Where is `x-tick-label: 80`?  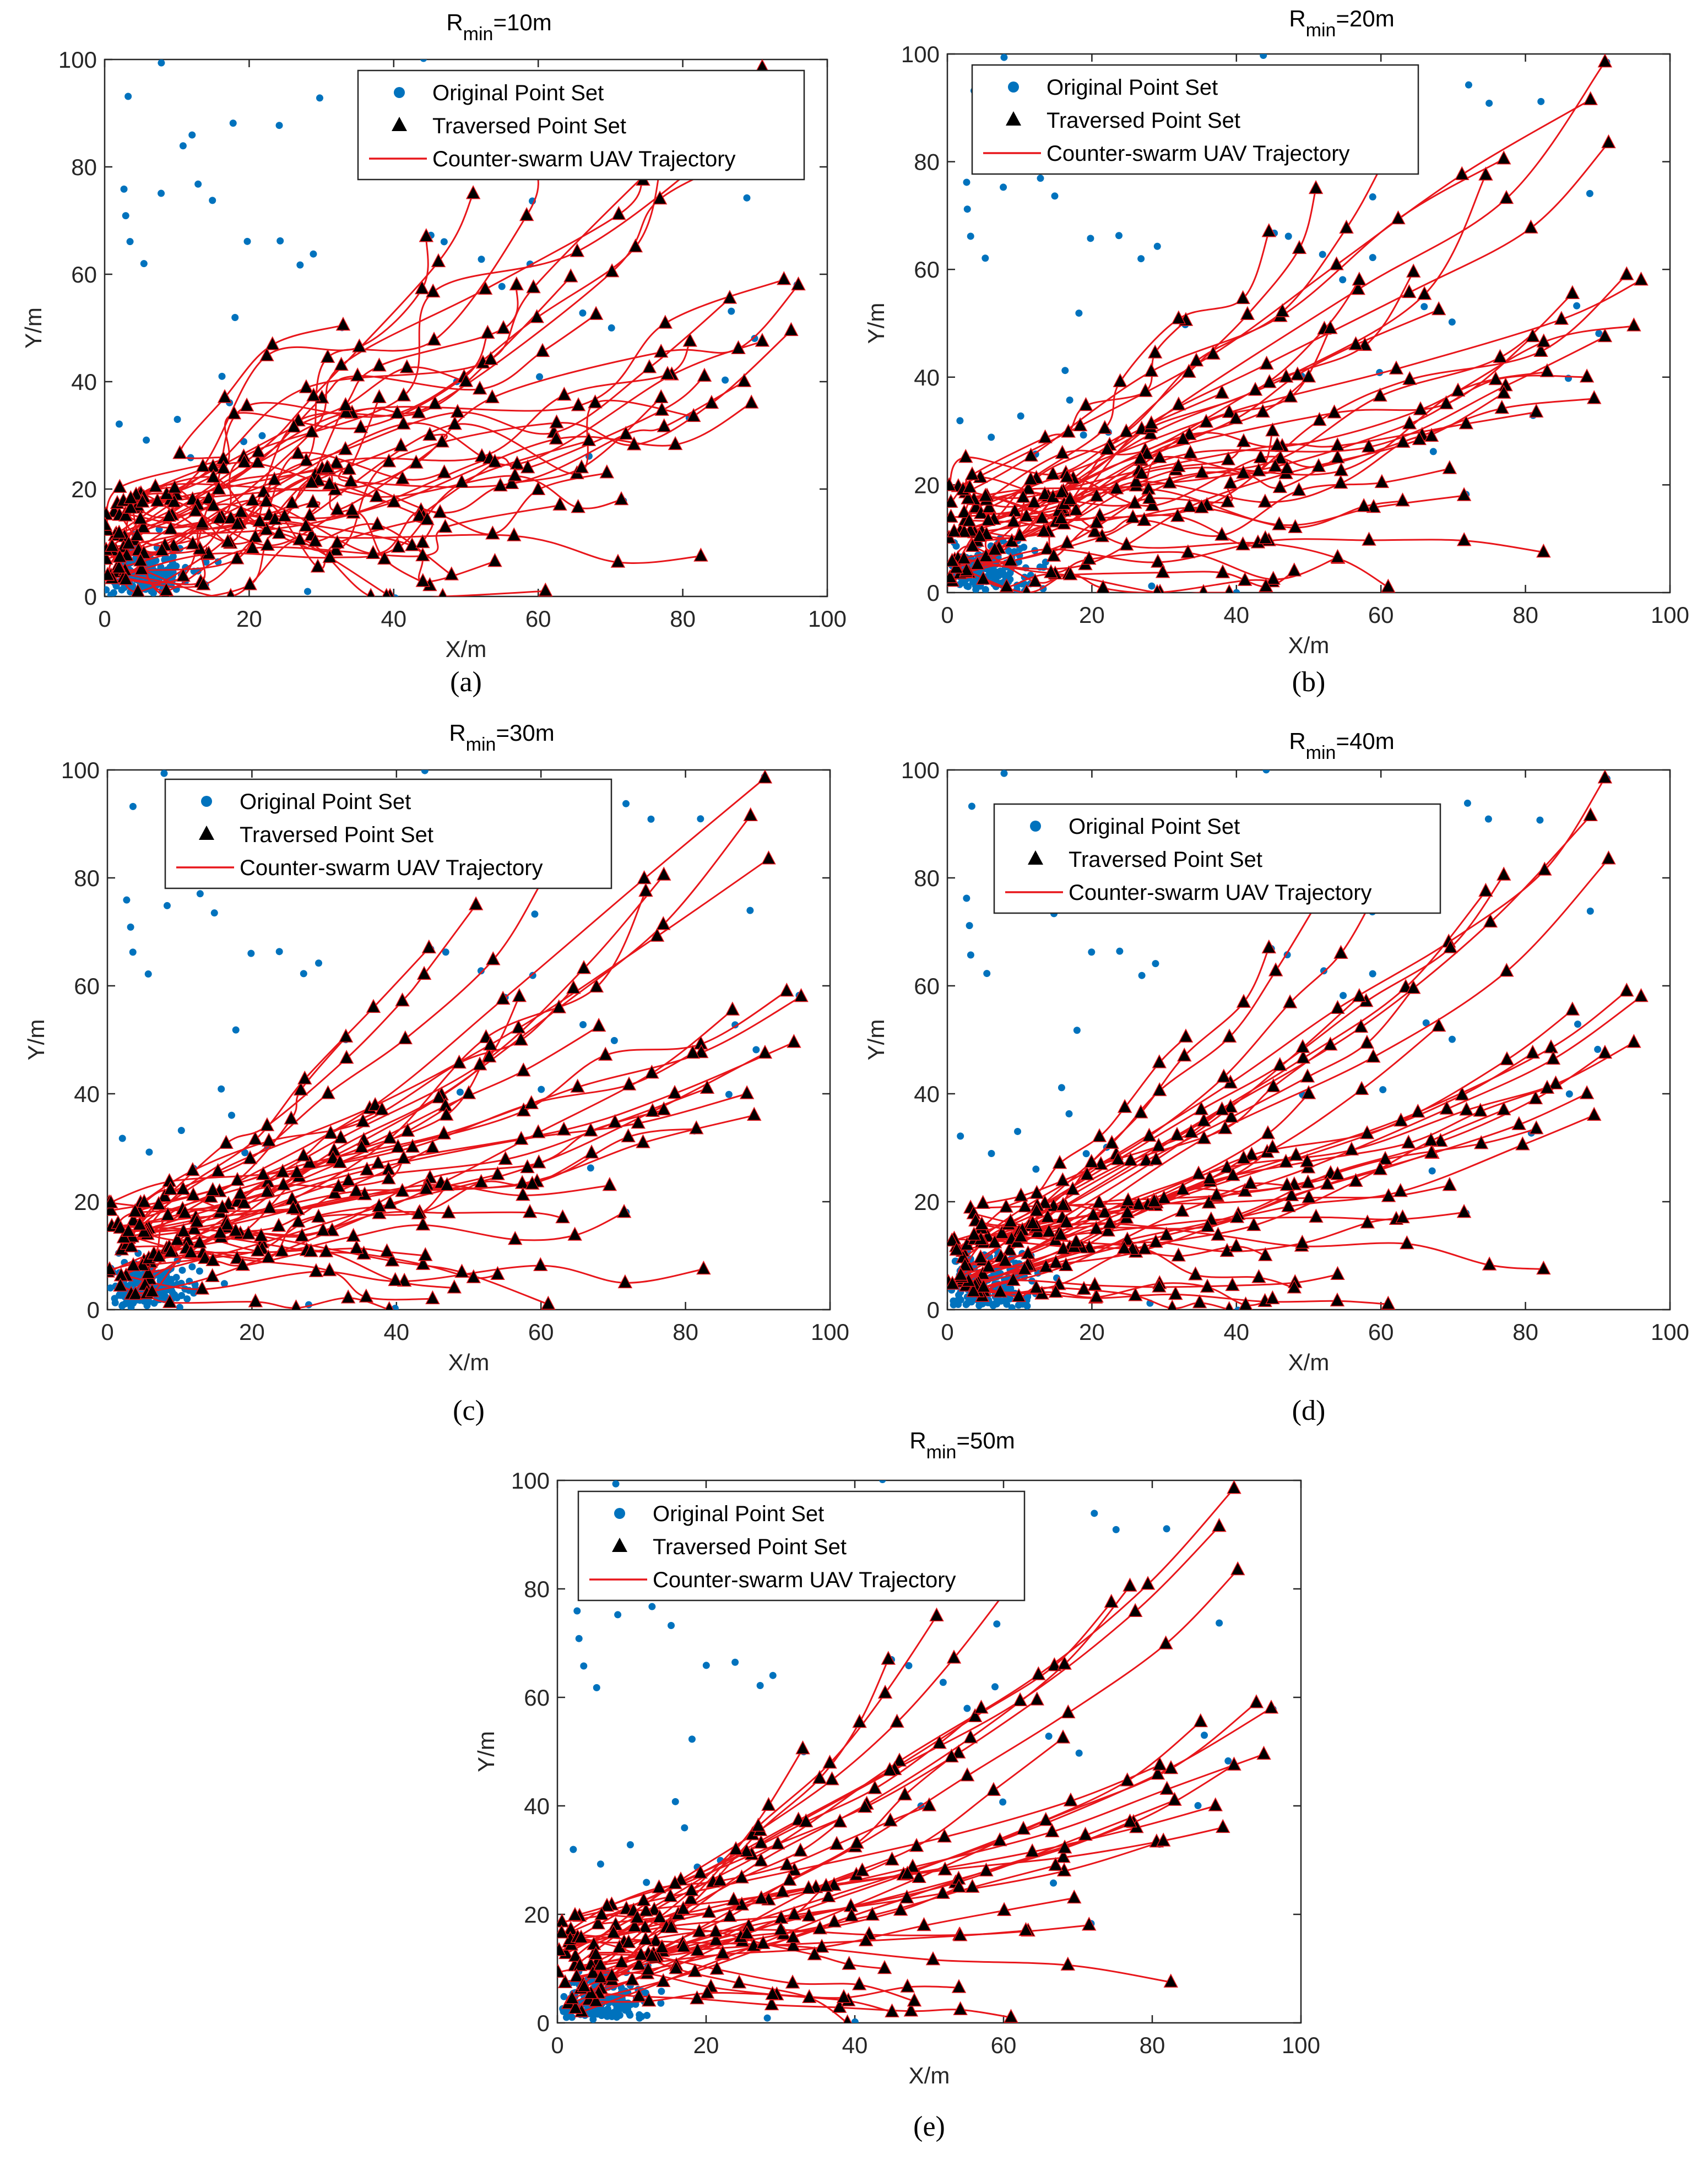 x-tick-label: 80 is located at coordinates (686, 1332).